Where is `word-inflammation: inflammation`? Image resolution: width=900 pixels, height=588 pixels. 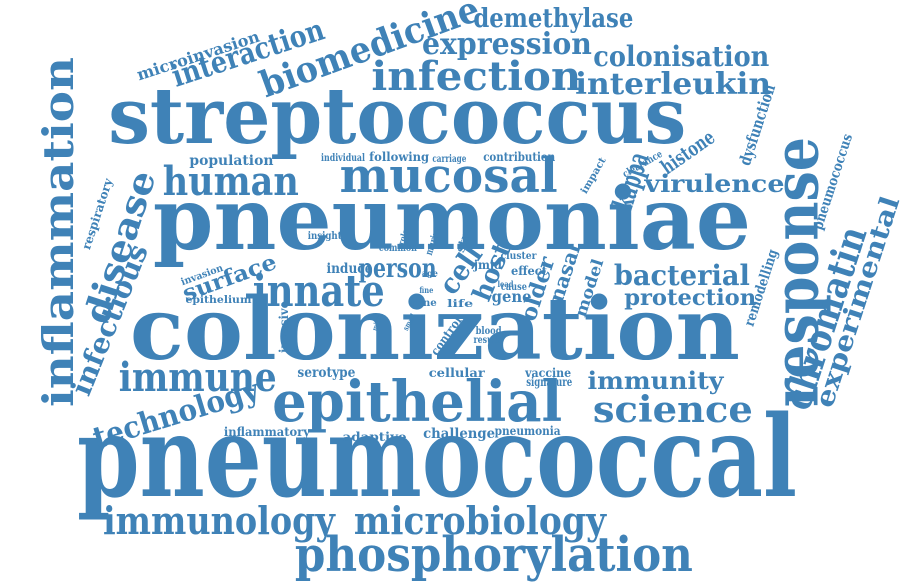 word-inflammation: inflammation is located at coordinates (58, 232).